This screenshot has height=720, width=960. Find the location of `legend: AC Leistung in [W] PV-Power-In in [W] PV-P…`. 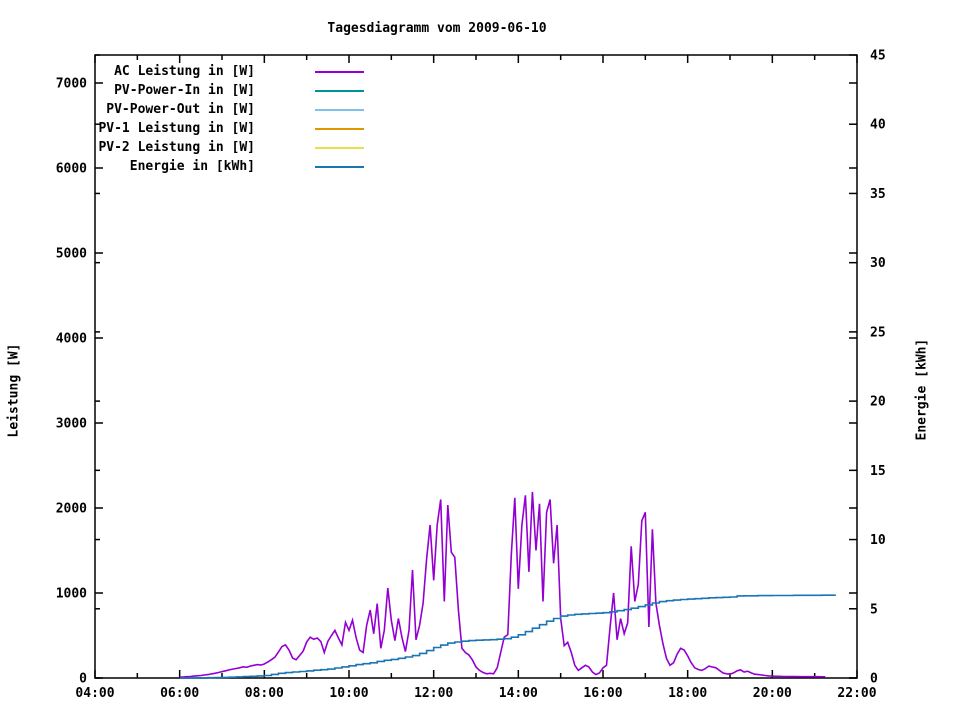

legend: AC Leistung in [W] PV-Power-In in [W] PV-P… is located at coordinates (182, 119).